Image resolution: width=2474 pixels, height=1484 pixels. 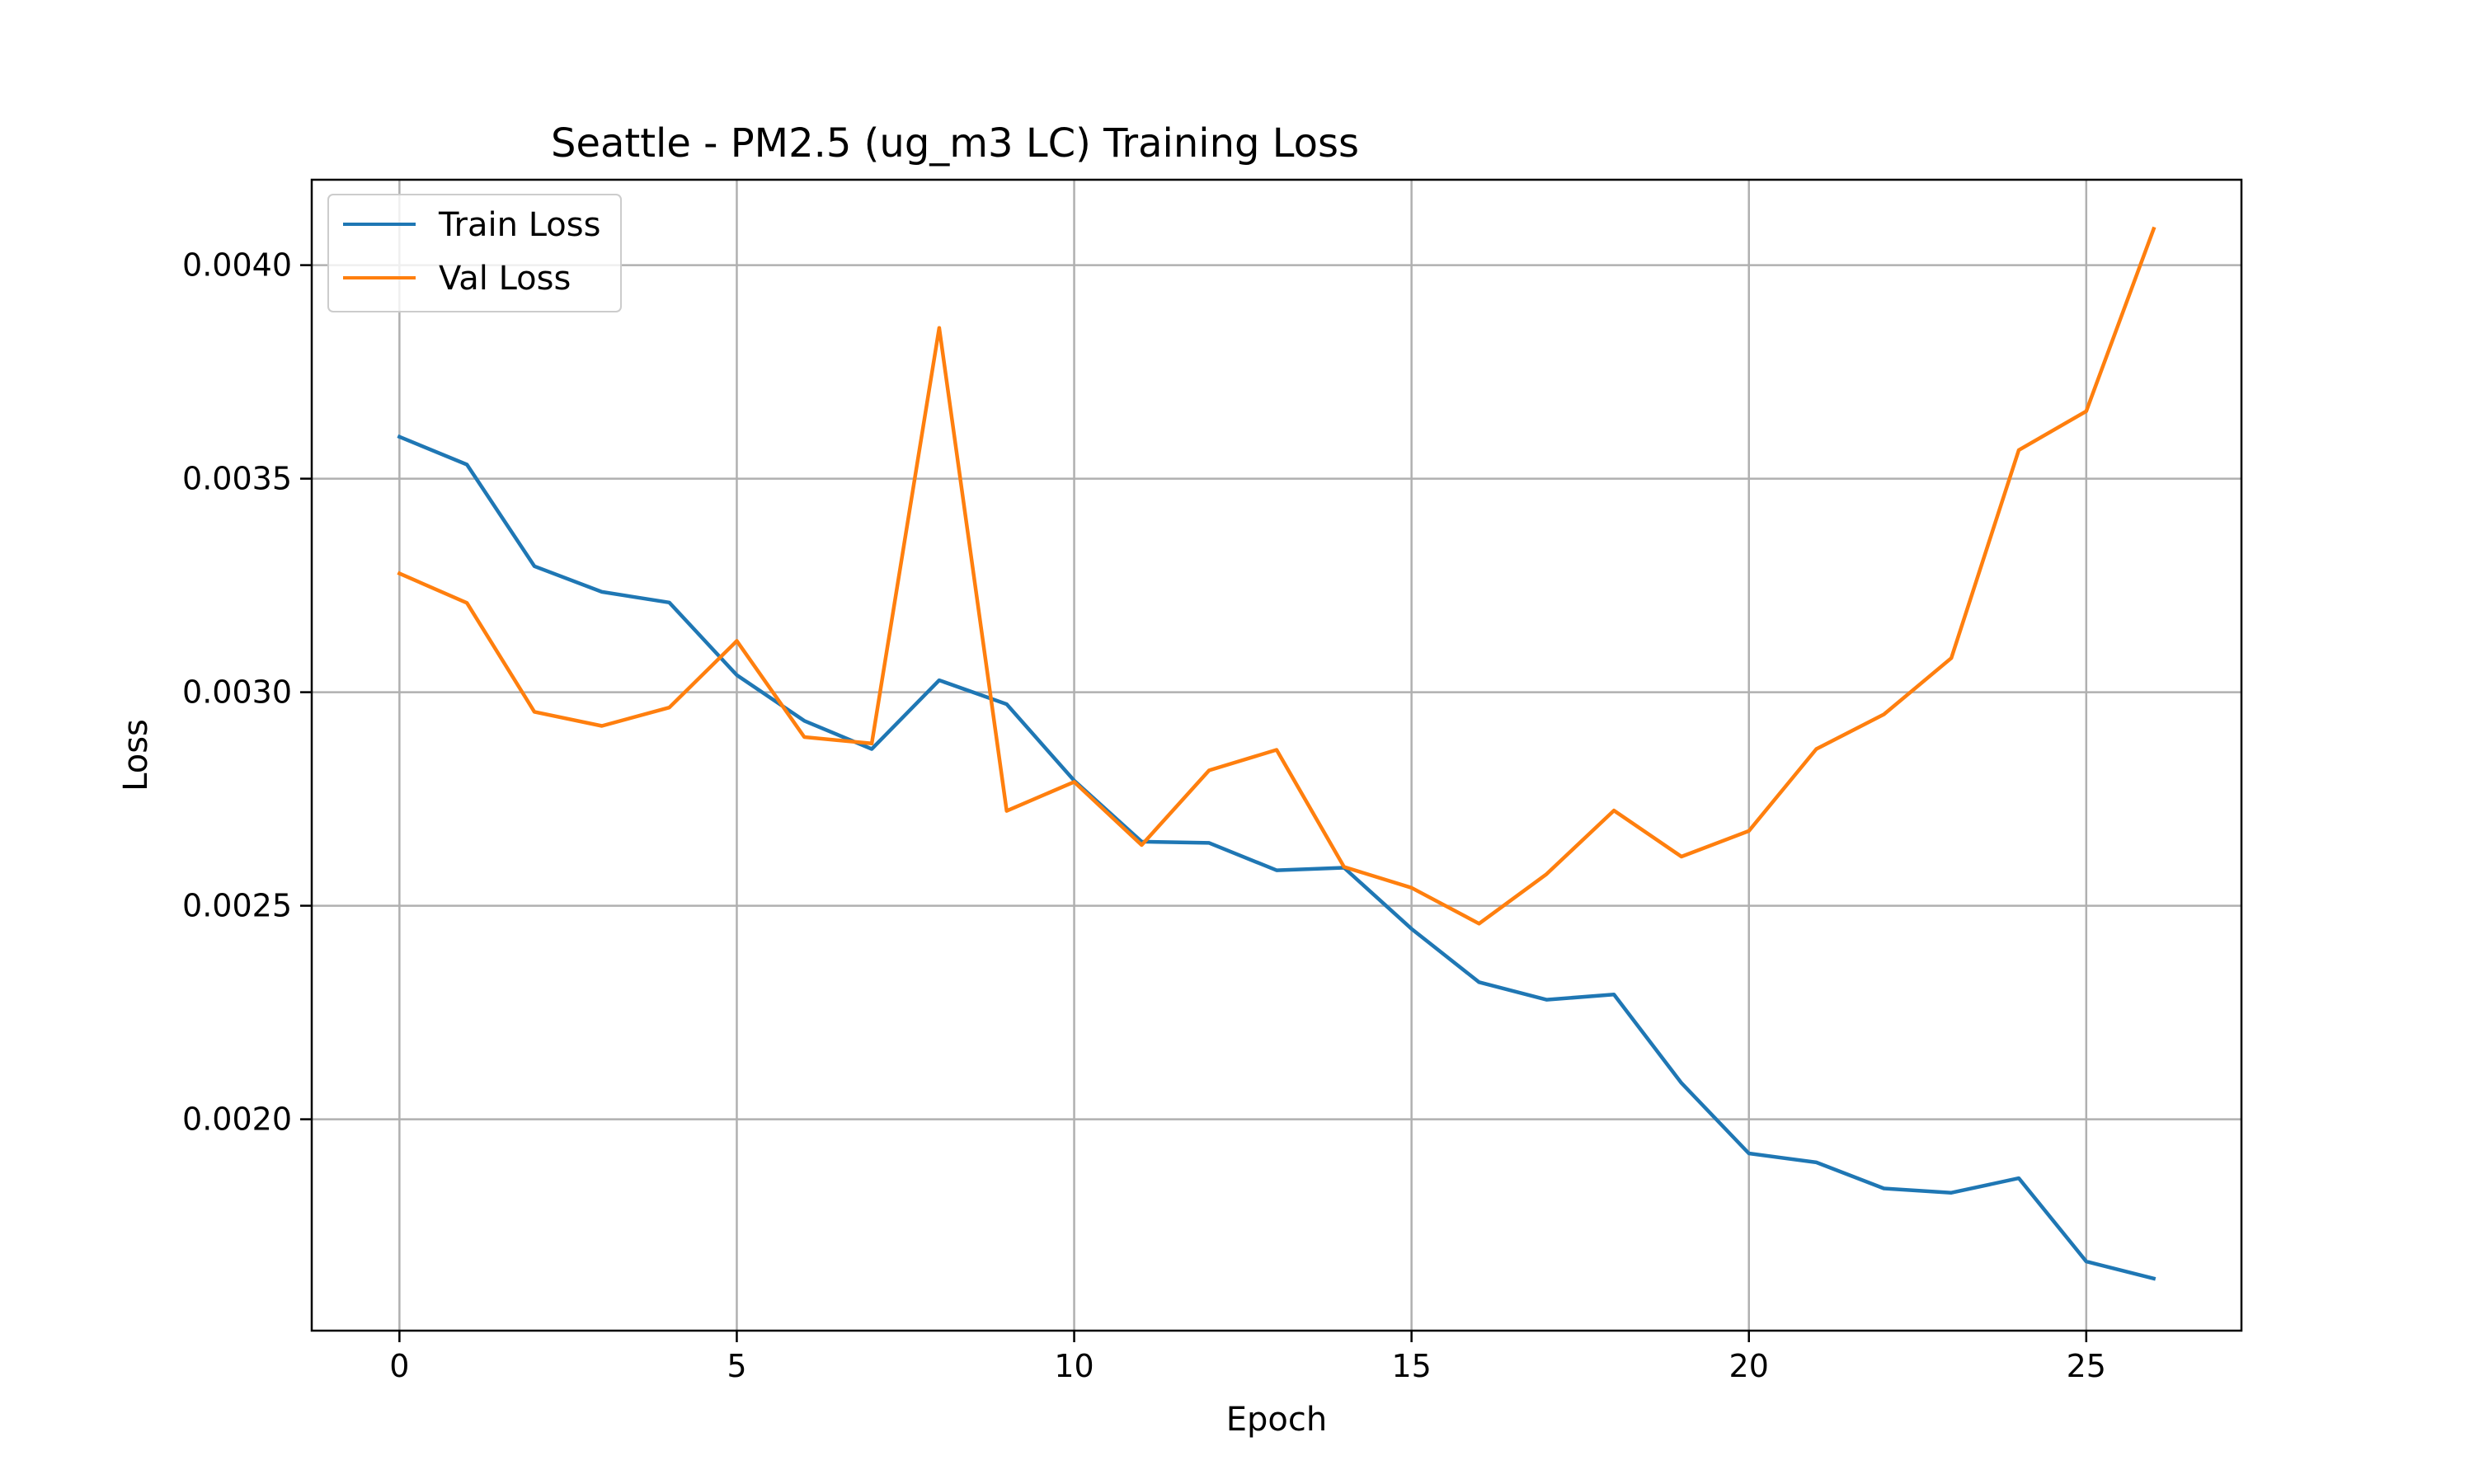 What do you see at coordinates (1749, 1366) in the screenshot?
I see `x-tick-label: 20` at bounding box center [1749, 1366].